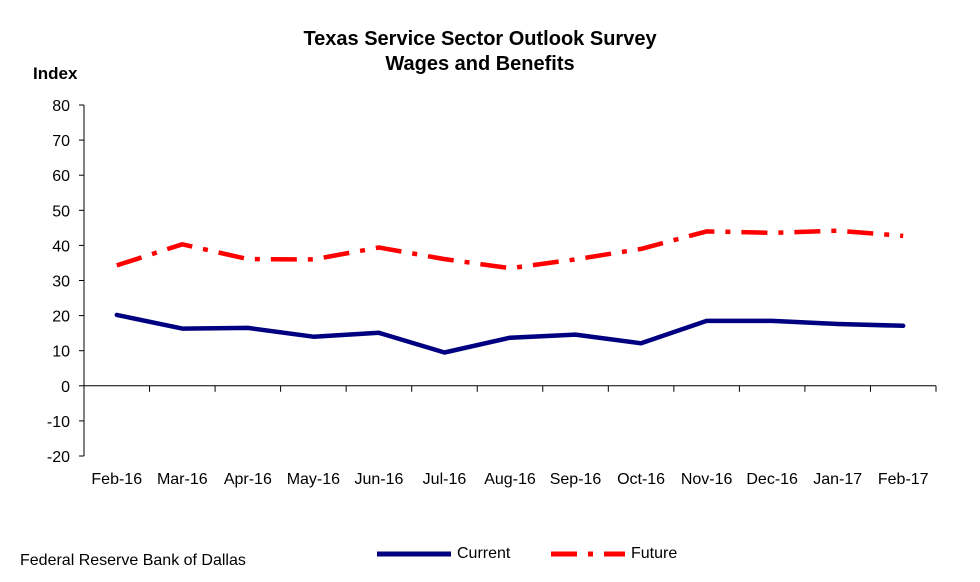  What do you see at coordinates (65, 387) in the screenshot?
I see `y-tick-label: 0` at bounding box center [65, 387].